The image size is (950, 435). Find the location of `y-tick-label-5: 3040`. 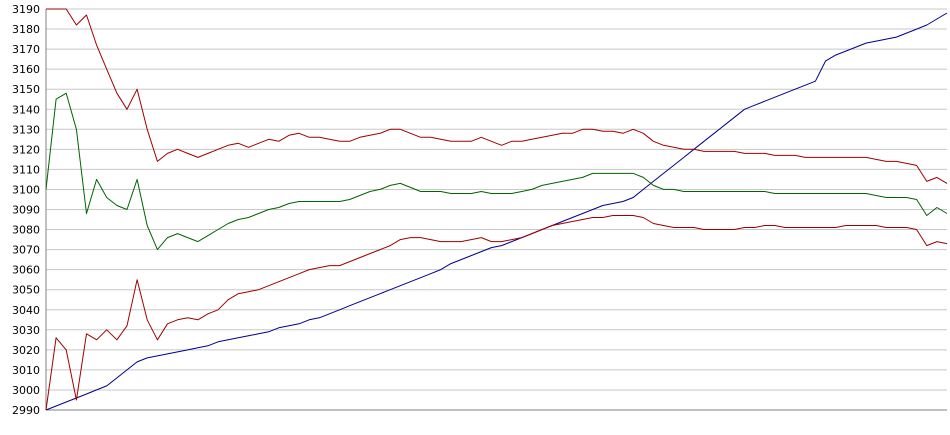

y-tick-label-5: 3040 is located at coordinates (26, 310).